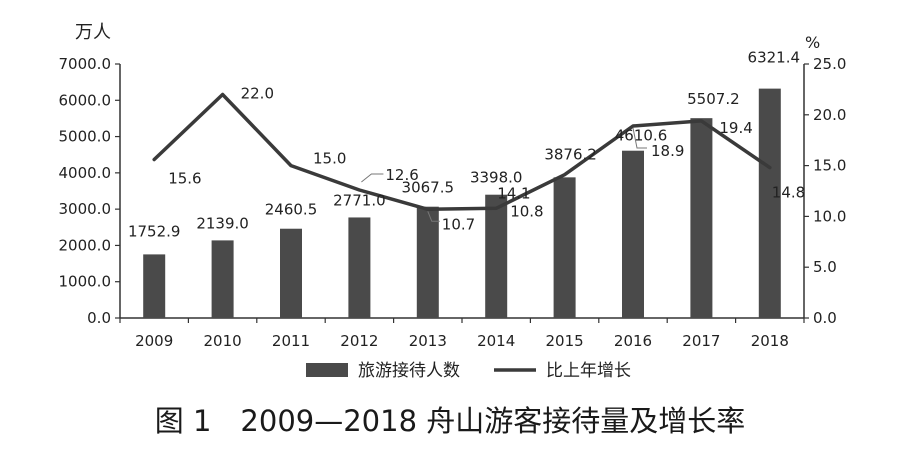  I want to click on line-value-label: 14.1, so click(513, 194).